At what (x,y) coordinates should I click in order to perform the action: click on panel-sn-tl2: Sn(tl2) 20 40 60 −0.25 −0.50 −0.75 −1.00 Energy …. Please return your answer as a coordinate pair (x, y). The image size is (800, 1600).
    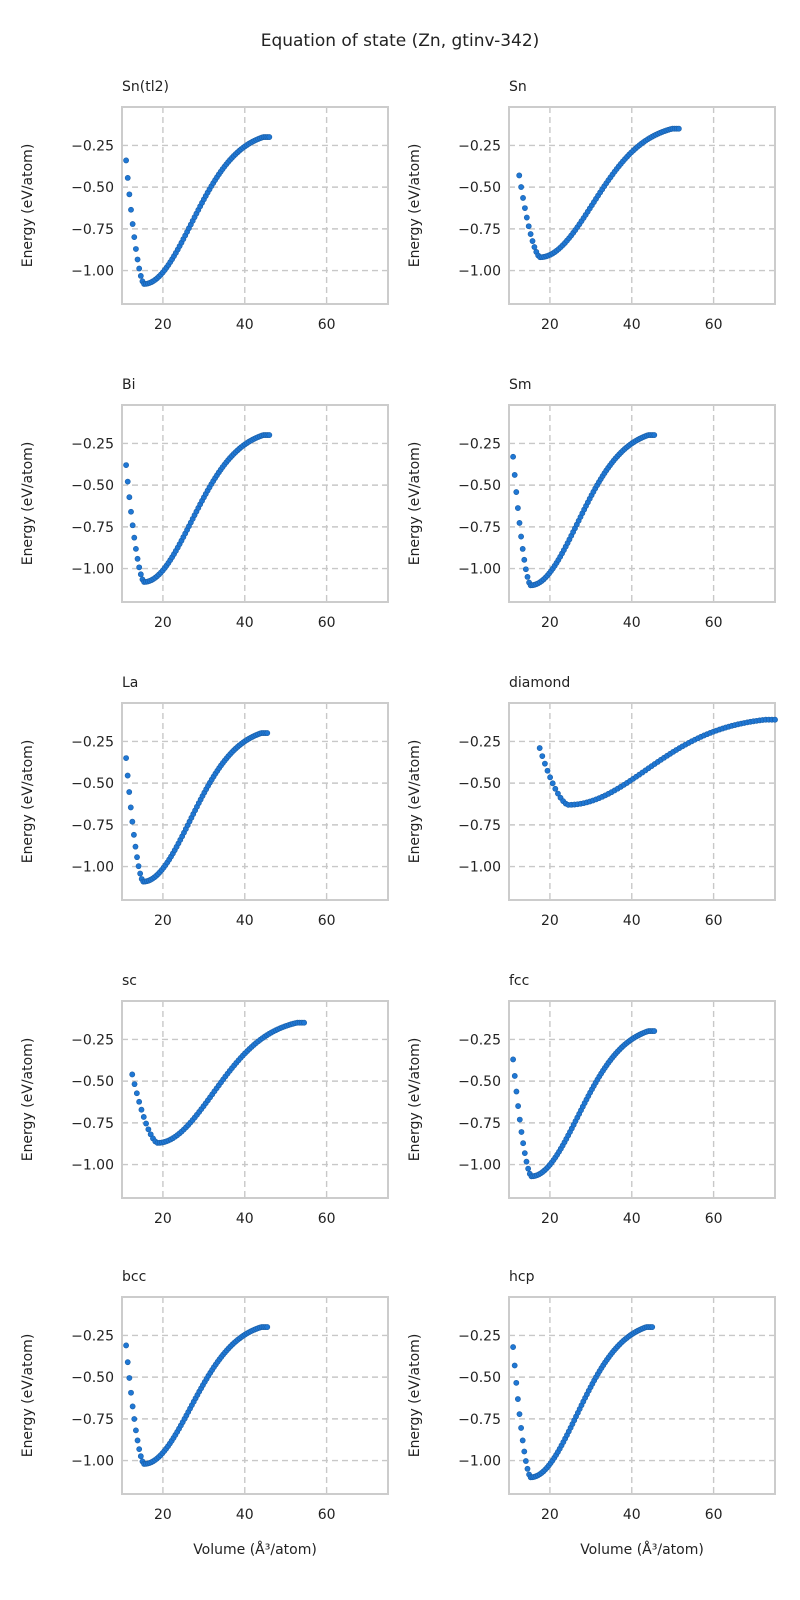
    Looking at the image, I should click on (204, 206).